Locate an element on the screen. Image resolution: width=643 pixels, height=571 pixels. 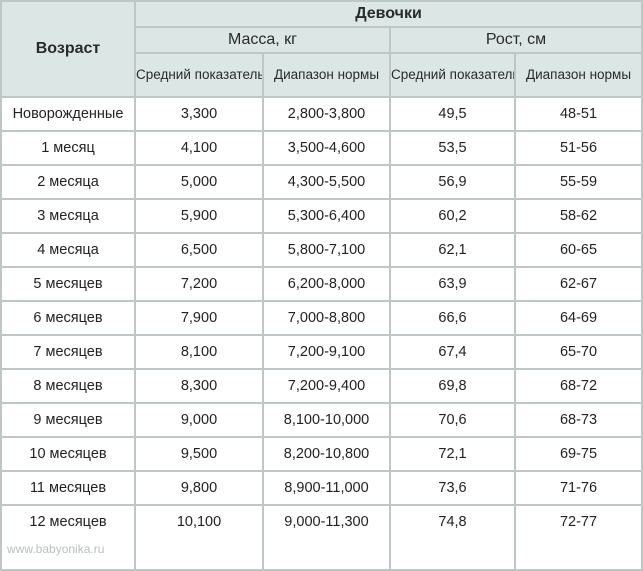
weight-average-cell: 8,300 is located at coordinates (199, 386).